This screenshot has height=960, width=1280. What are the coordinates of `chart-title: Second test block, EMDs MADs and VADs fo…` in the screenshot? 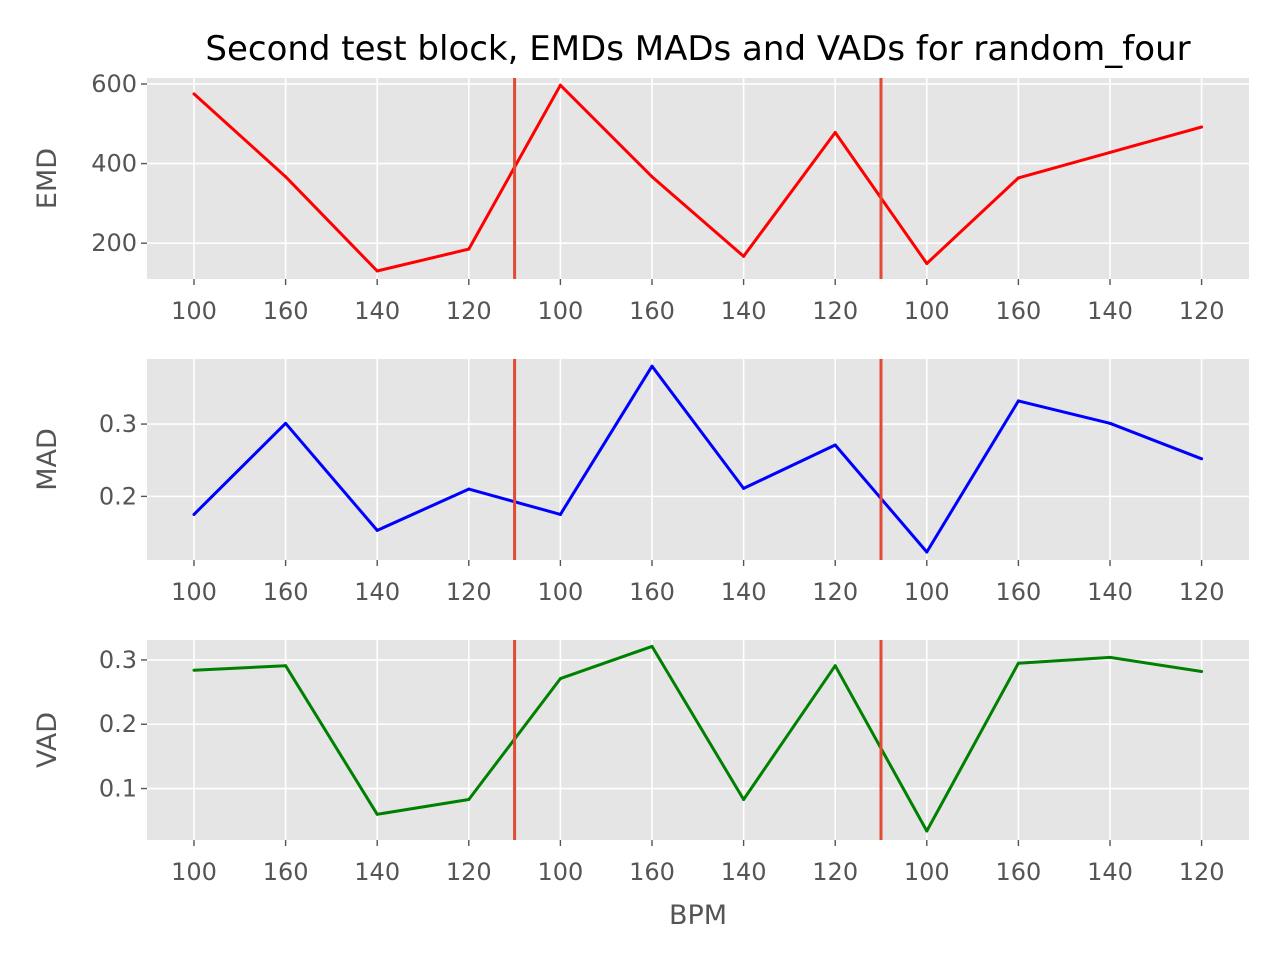 It's located at (697, 49).